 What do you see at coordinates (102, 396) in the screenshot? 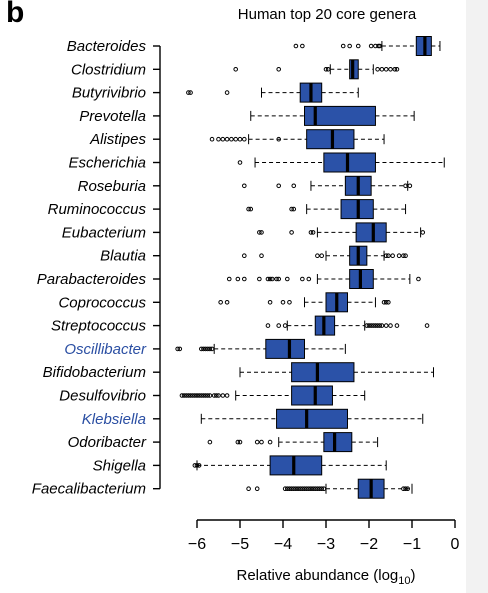
I see `genus-label: Desulfovibrio` at bounding box center [102, 396].